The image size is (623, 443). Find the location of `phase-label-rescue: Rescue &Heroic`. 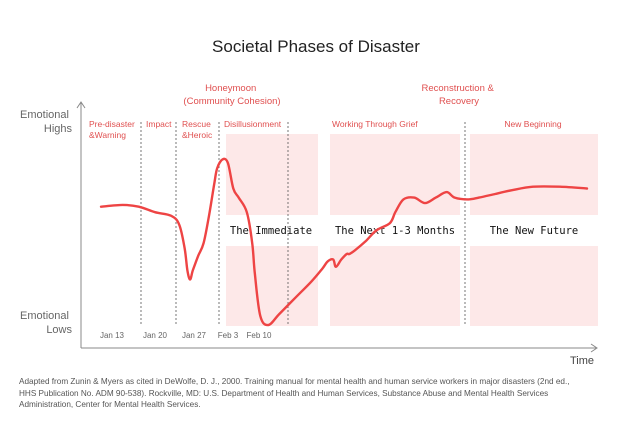

phase-label-rescue: Rescue &Heroic is located at coordinates (197, 129).